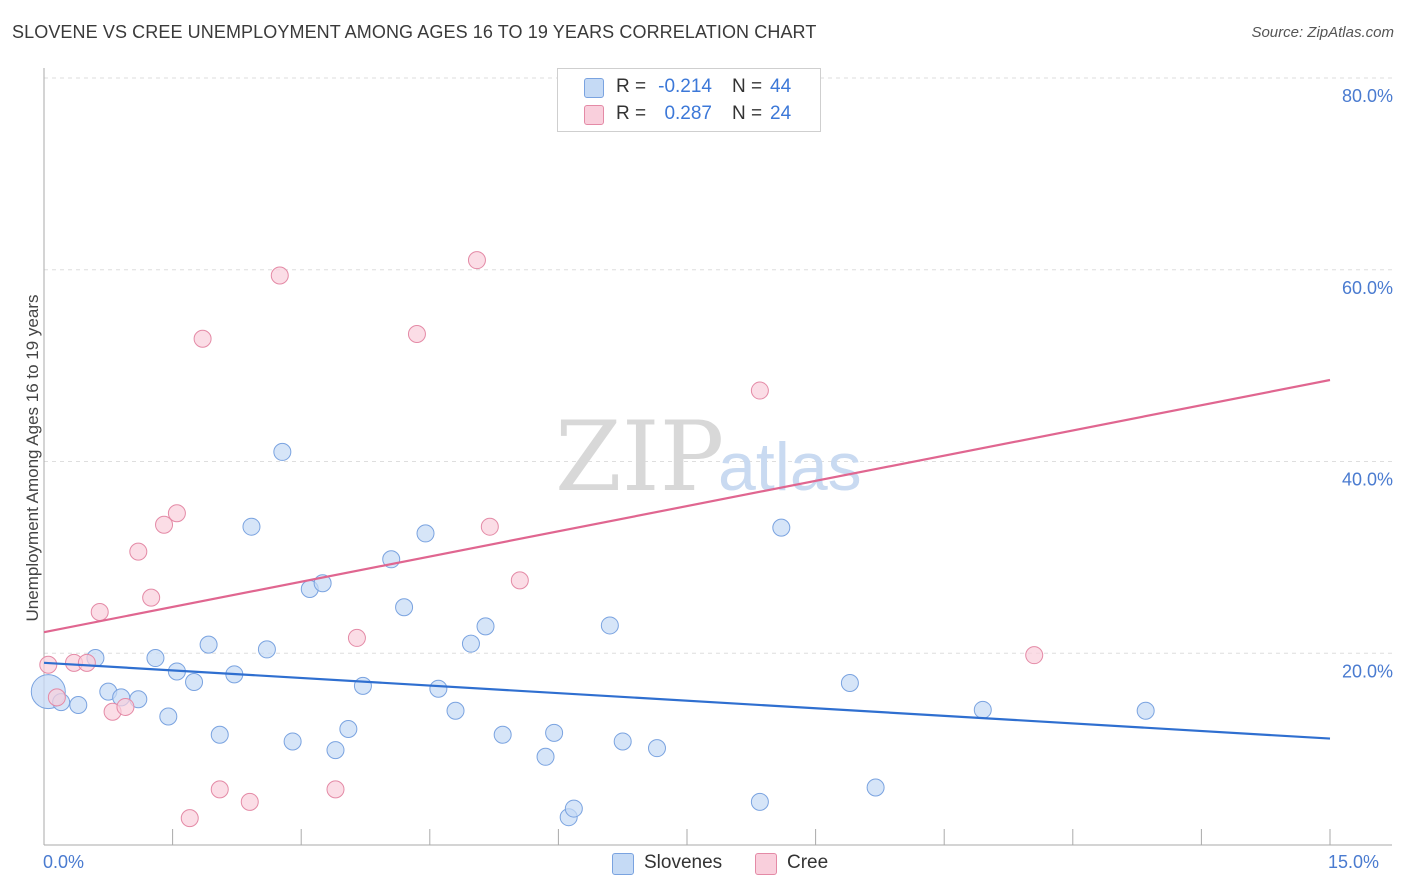 This screenshot has height=892, width=1406. I want to click on y-tick-label: 20.0%, so click(1367, 671).